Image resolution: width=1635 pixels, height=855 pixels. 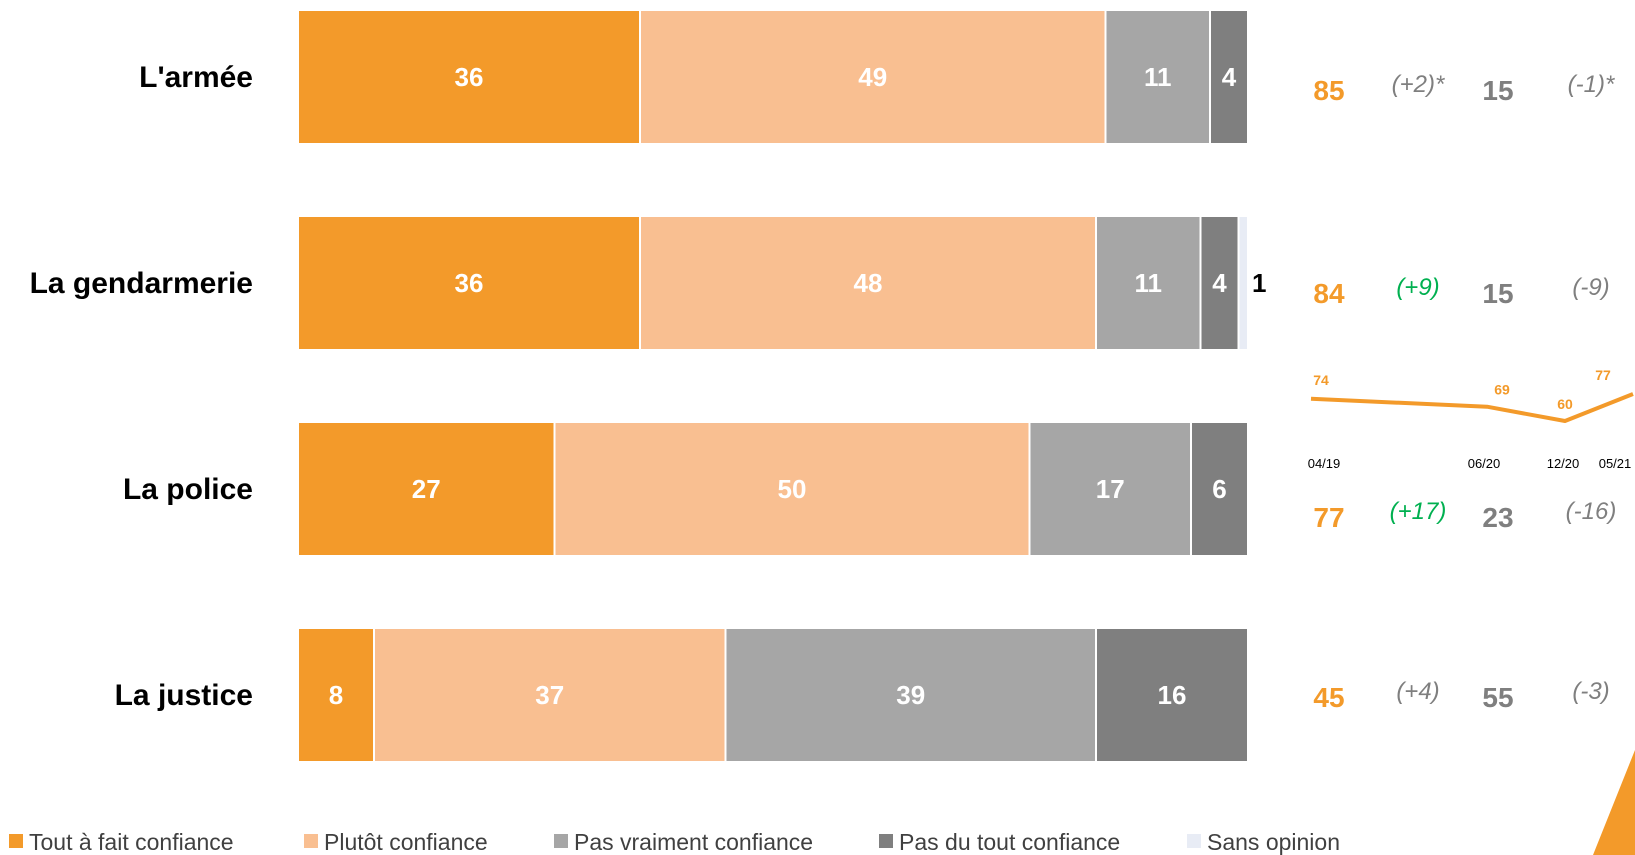 I want to click on data-label: 27, so click(x=426, y=489).